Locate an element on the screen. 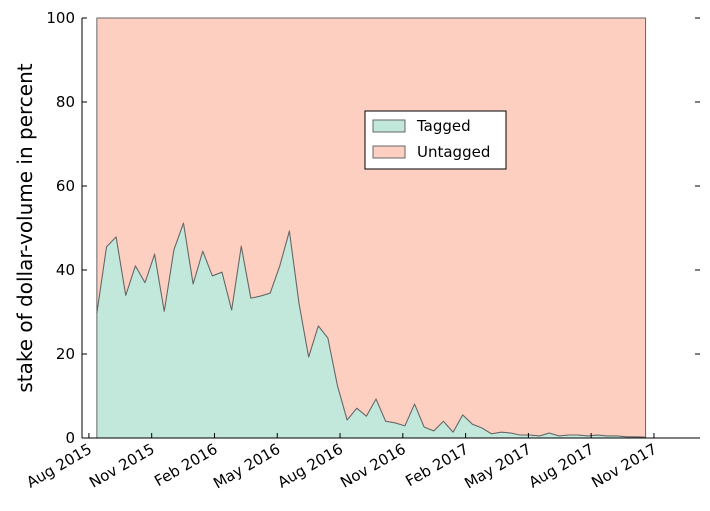  y-tick-label: 20 is located at coordinates (65, 354).